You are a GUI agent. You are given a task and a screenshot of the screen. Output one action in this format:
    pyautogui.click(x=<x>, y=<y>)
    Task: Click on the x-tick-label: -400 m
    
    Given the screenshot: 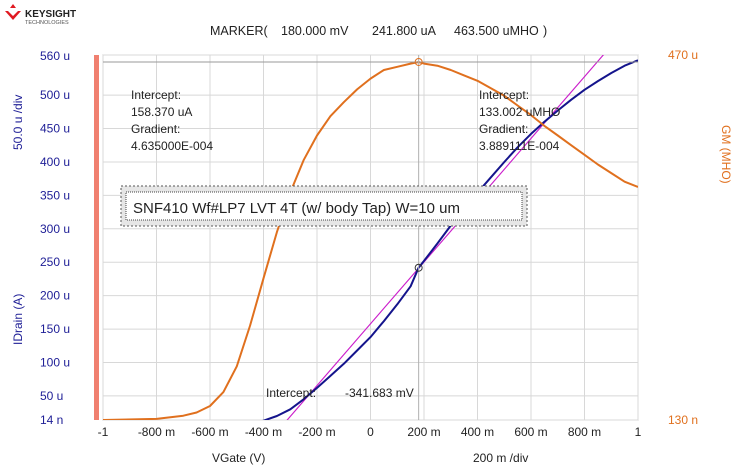 What is the action you would take?
    pyautogui.click(x=263, y=432)
    